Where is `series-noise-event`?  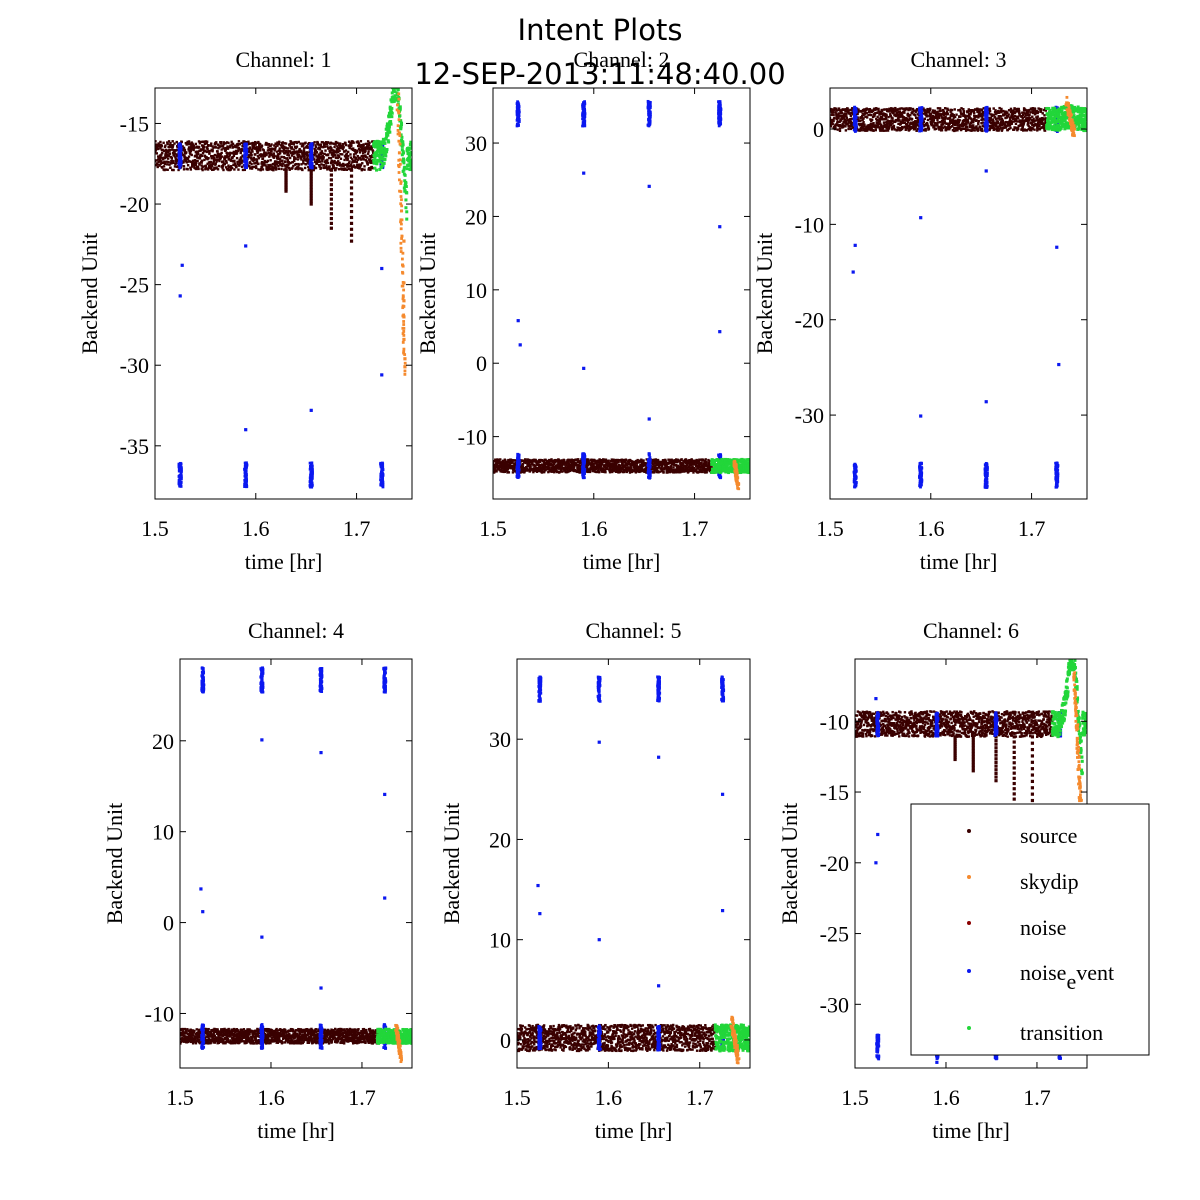 series-noise-event is located at coordinates (281, 315).